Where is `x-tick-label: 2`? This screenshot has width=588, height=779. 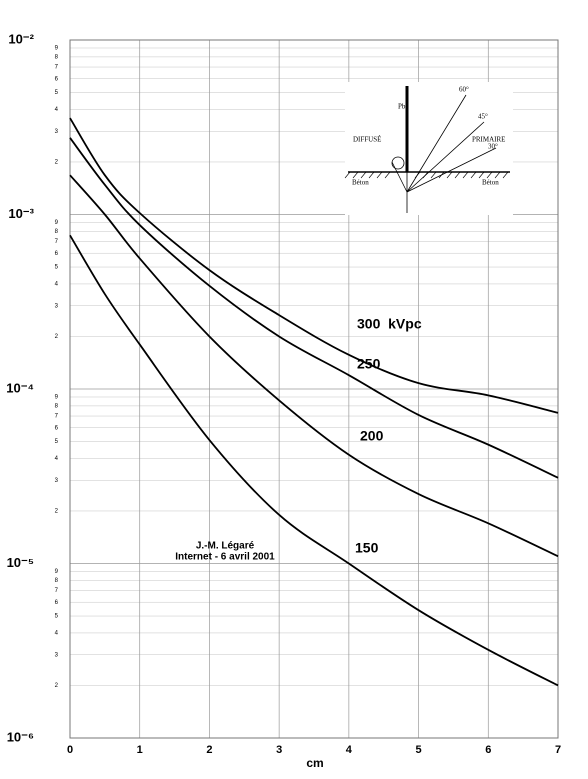
x-tick-label: 2 is located at coordinates (209, 750).